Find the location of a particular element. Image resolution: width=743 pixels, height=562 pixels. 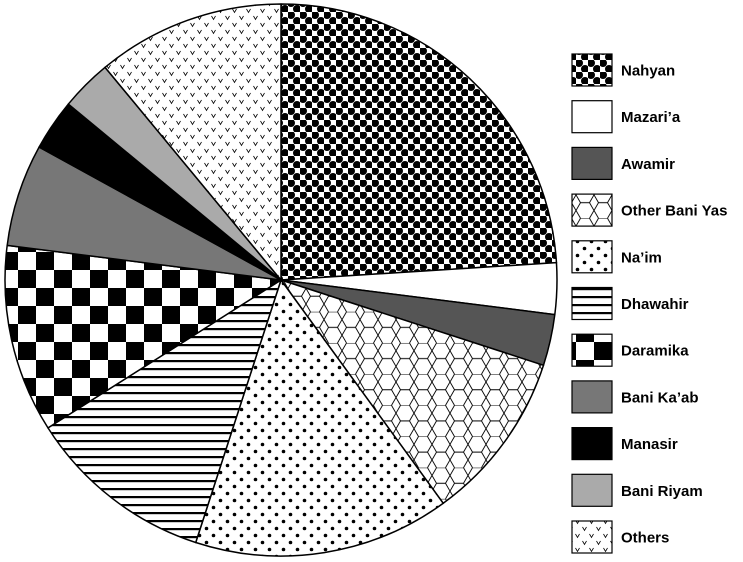

legend-label: Mazari’a is located at coordinates (651, 117).